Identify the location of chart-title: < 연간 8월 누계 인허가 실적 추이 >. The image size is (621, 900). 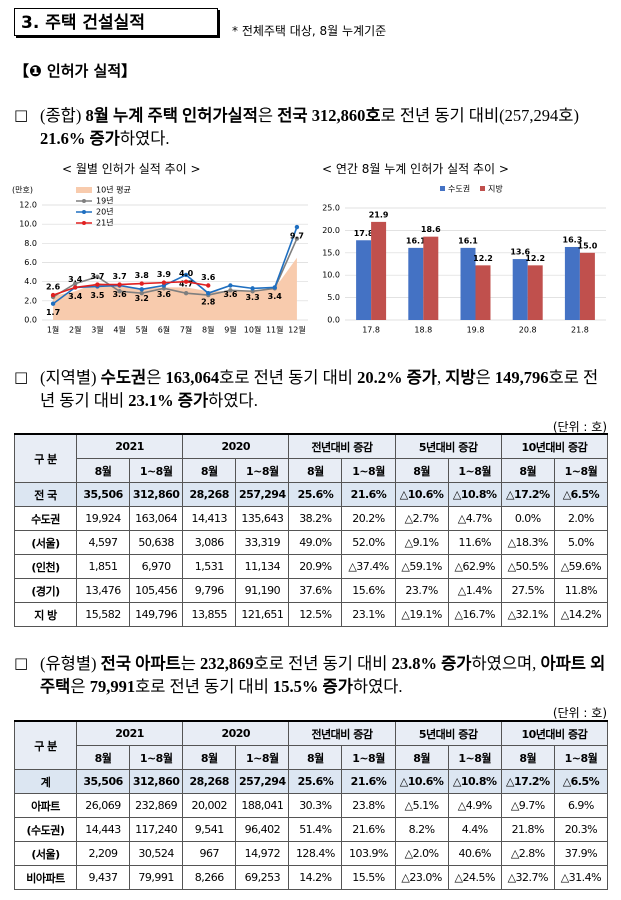
(415, 169).